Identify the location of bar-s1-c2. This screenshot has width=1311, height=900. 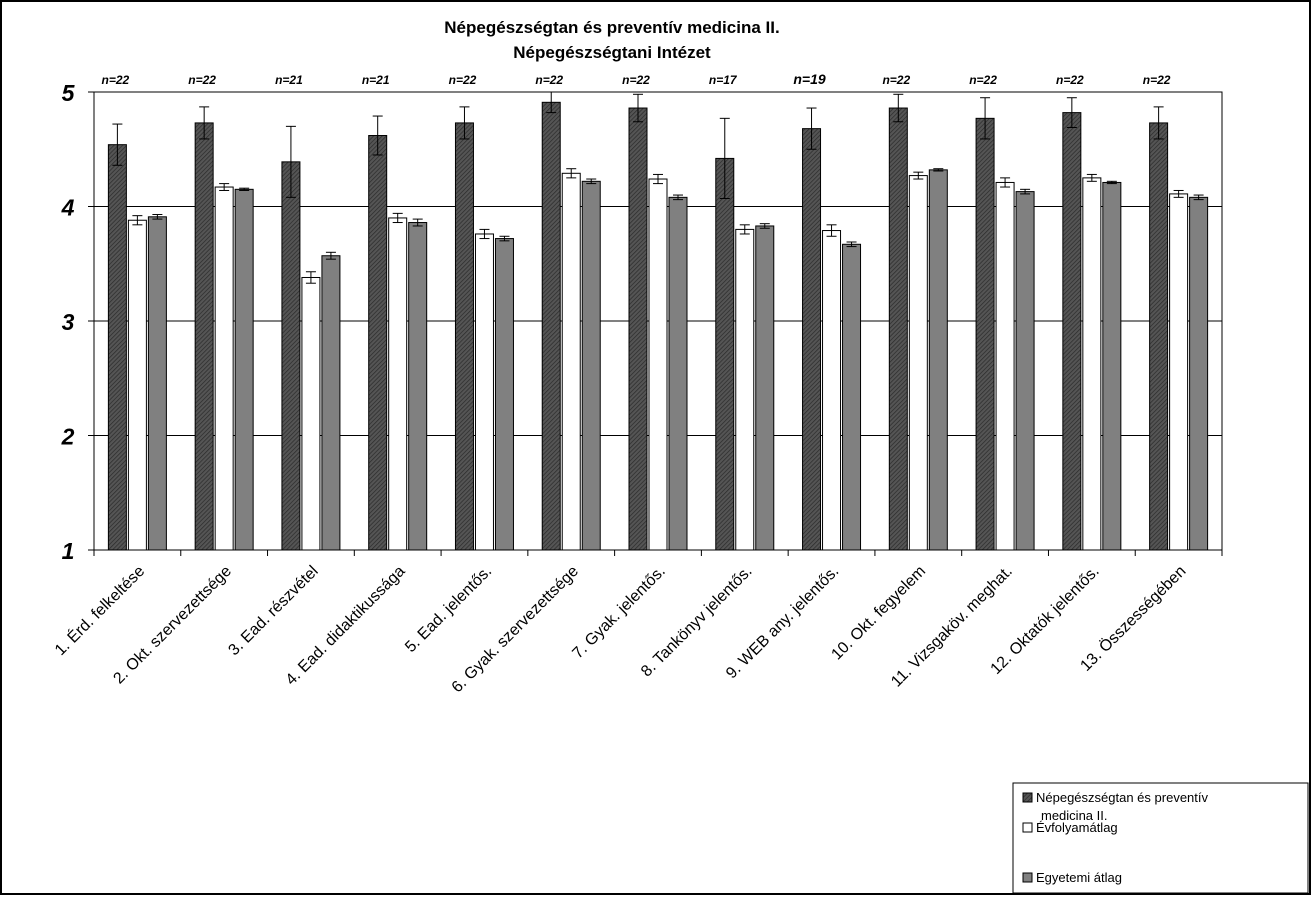
(204, 336).